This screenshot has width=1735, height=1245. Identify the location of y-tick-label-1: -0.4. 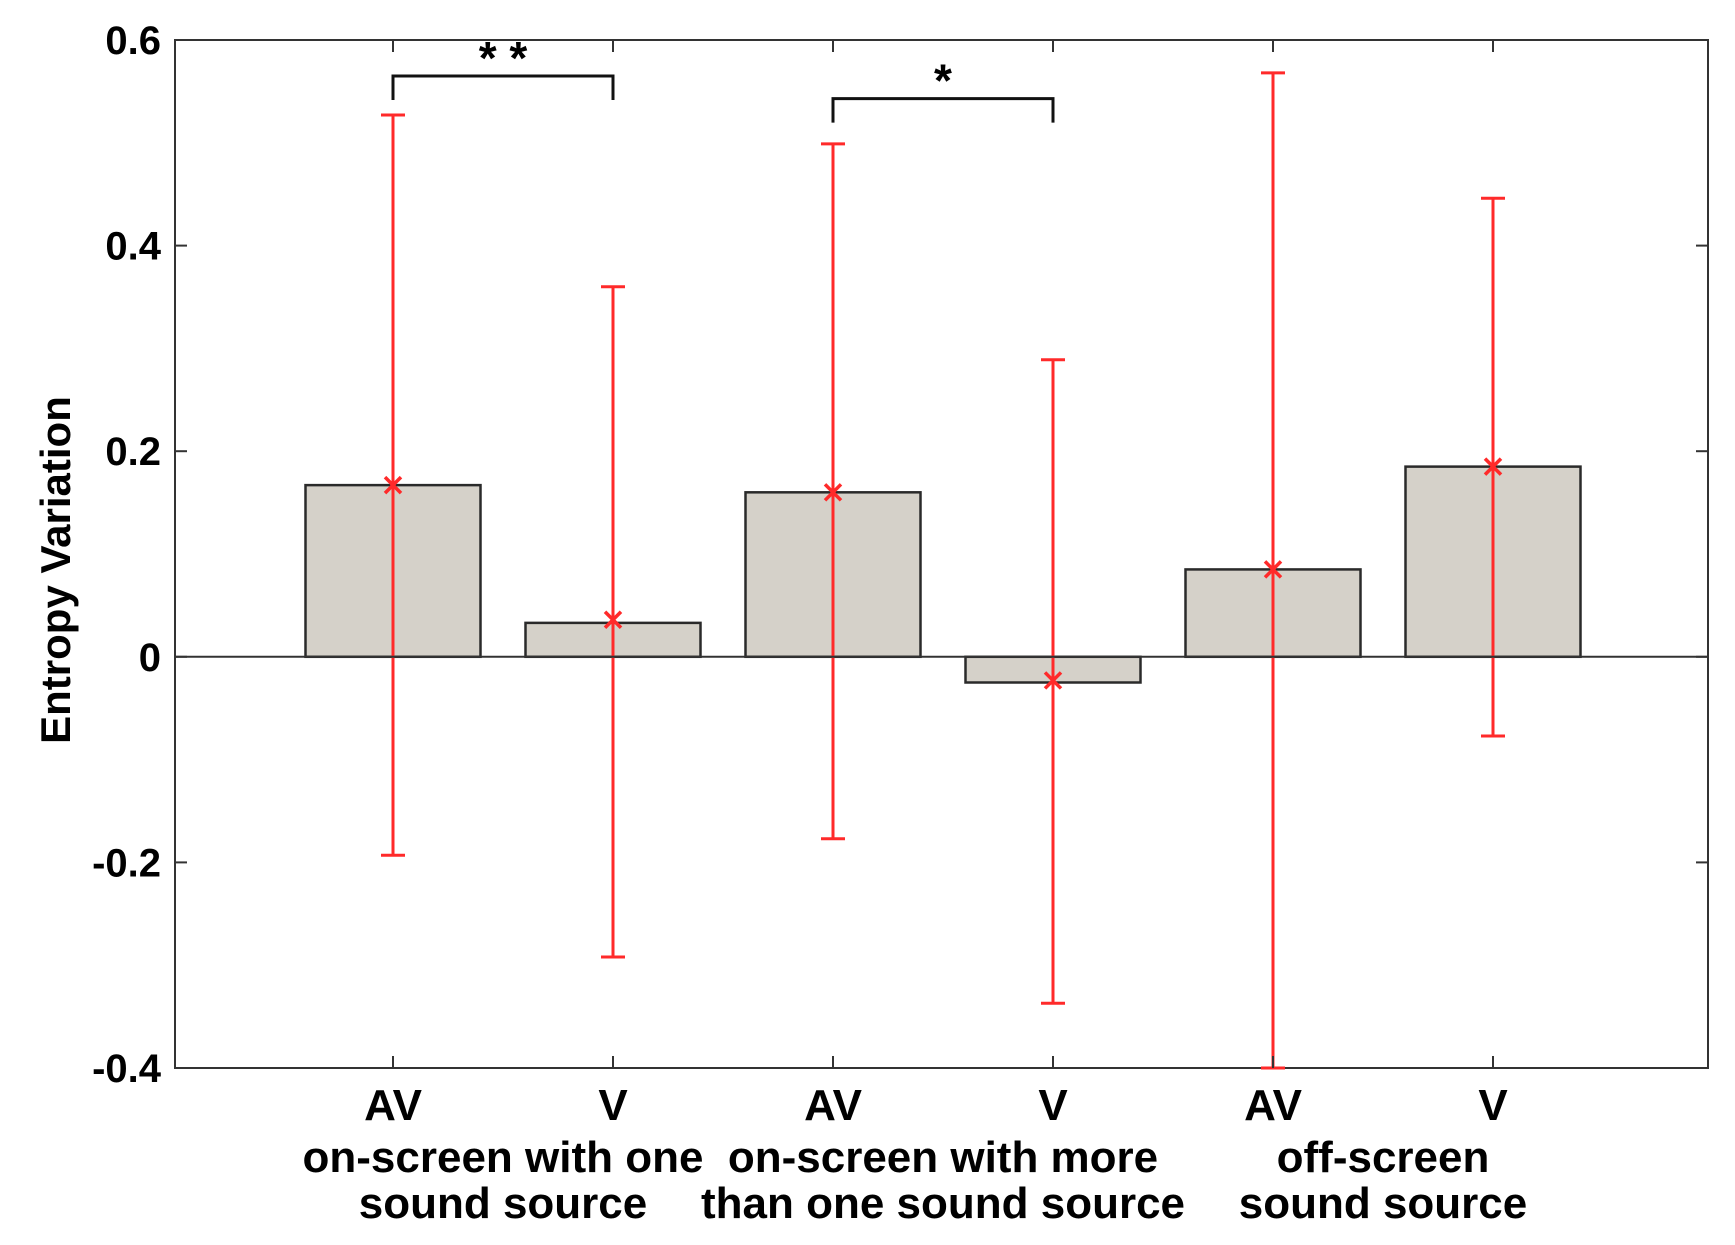
(127, 1069).